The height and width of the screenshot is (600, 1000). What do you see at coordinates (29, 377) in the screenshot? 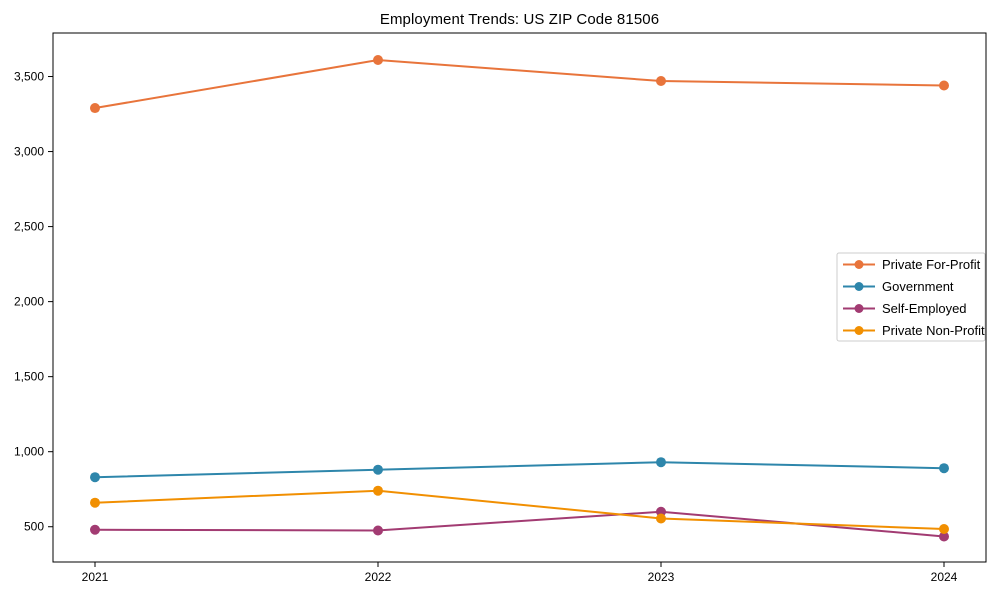
I see `y-tick-label: 1,500` at bounding box center [29, 377].